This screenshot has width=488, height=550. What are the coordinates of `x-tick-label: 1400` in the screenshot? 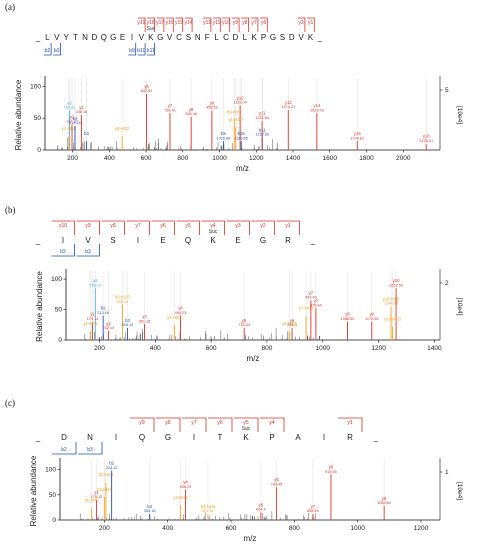 It's located at (293, 158).